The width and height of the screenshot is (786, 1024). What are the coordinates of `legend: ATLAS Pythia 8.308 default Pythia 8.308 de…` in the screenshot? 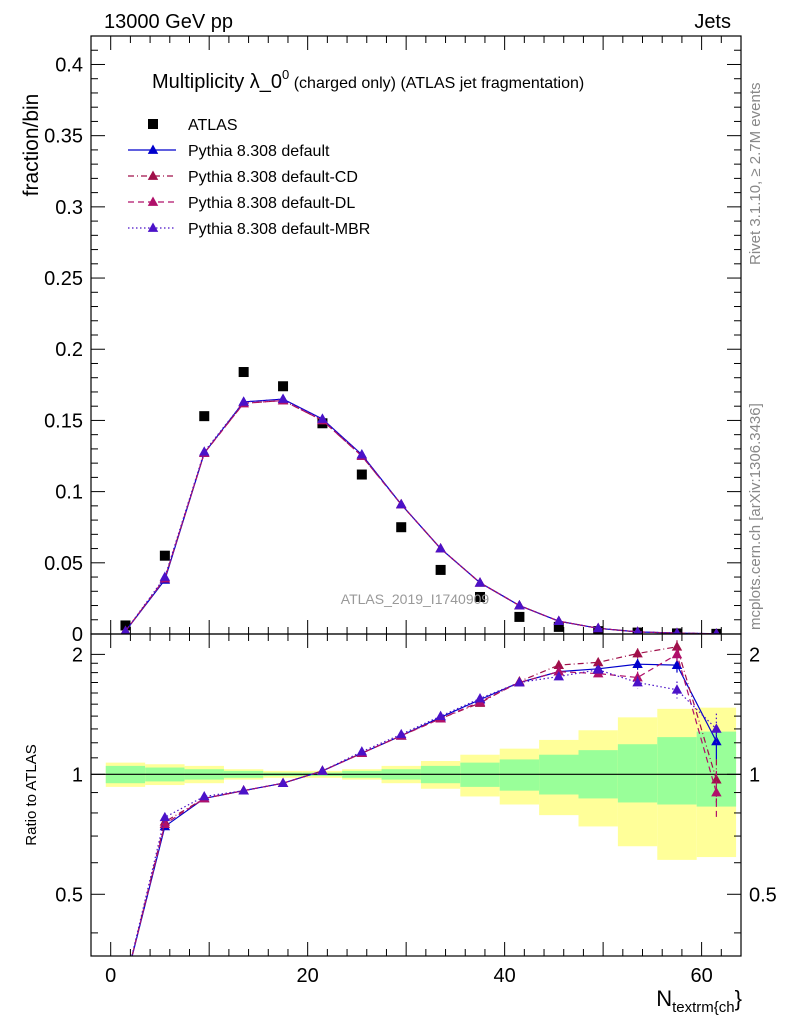 It's located at (249, 177).